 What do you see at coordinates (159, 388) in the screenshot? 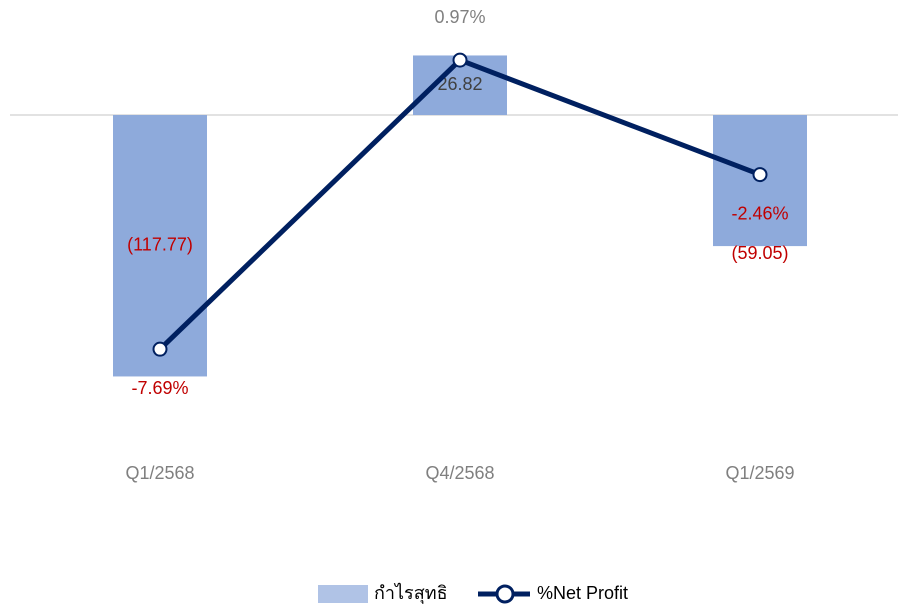
I see `line-value-label: -7.69%` at bounding box center [159, 388].